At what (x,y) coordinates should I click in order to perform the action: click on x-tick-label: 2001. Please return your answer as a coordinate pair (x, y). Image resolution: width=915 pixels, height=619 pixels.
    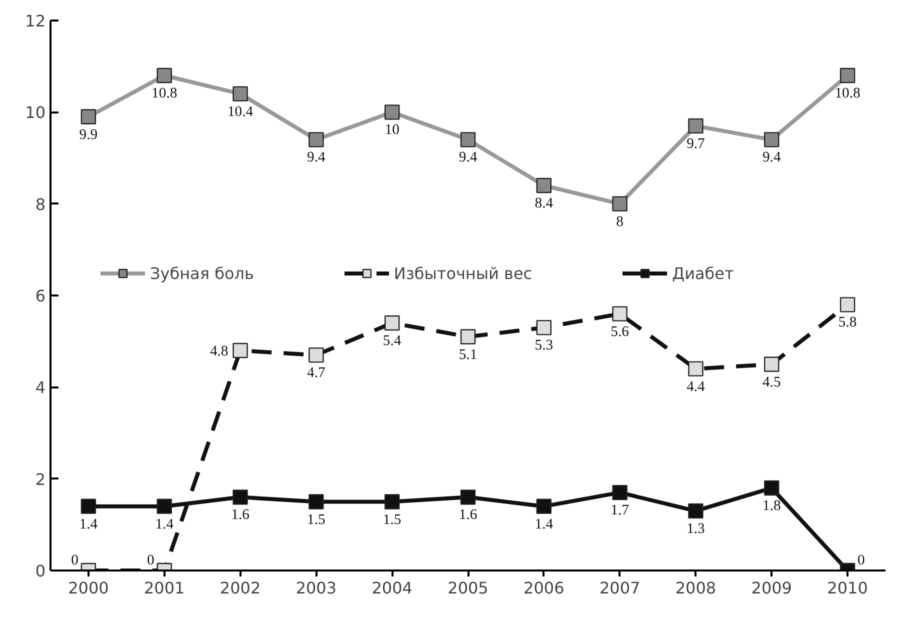
    Looking at the image, I should click on (164, 588).